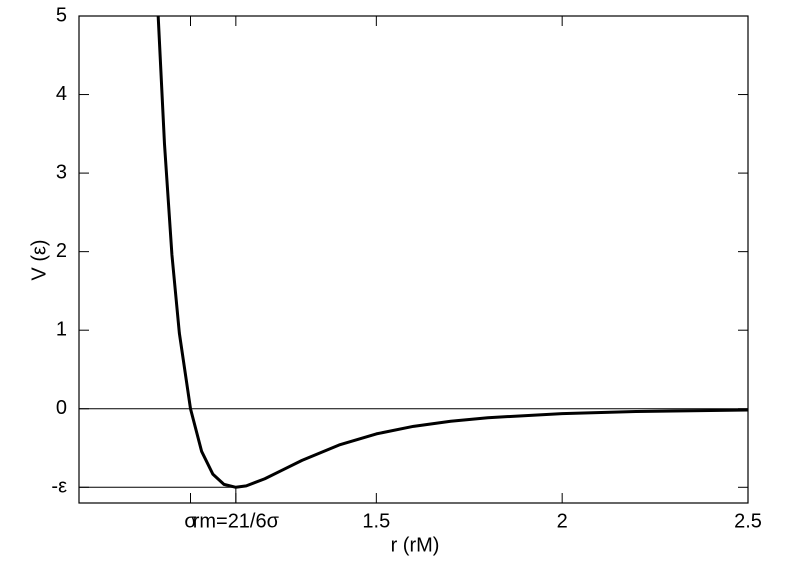  I want to click on y-axis-label: V (ε), so click(39, 259).